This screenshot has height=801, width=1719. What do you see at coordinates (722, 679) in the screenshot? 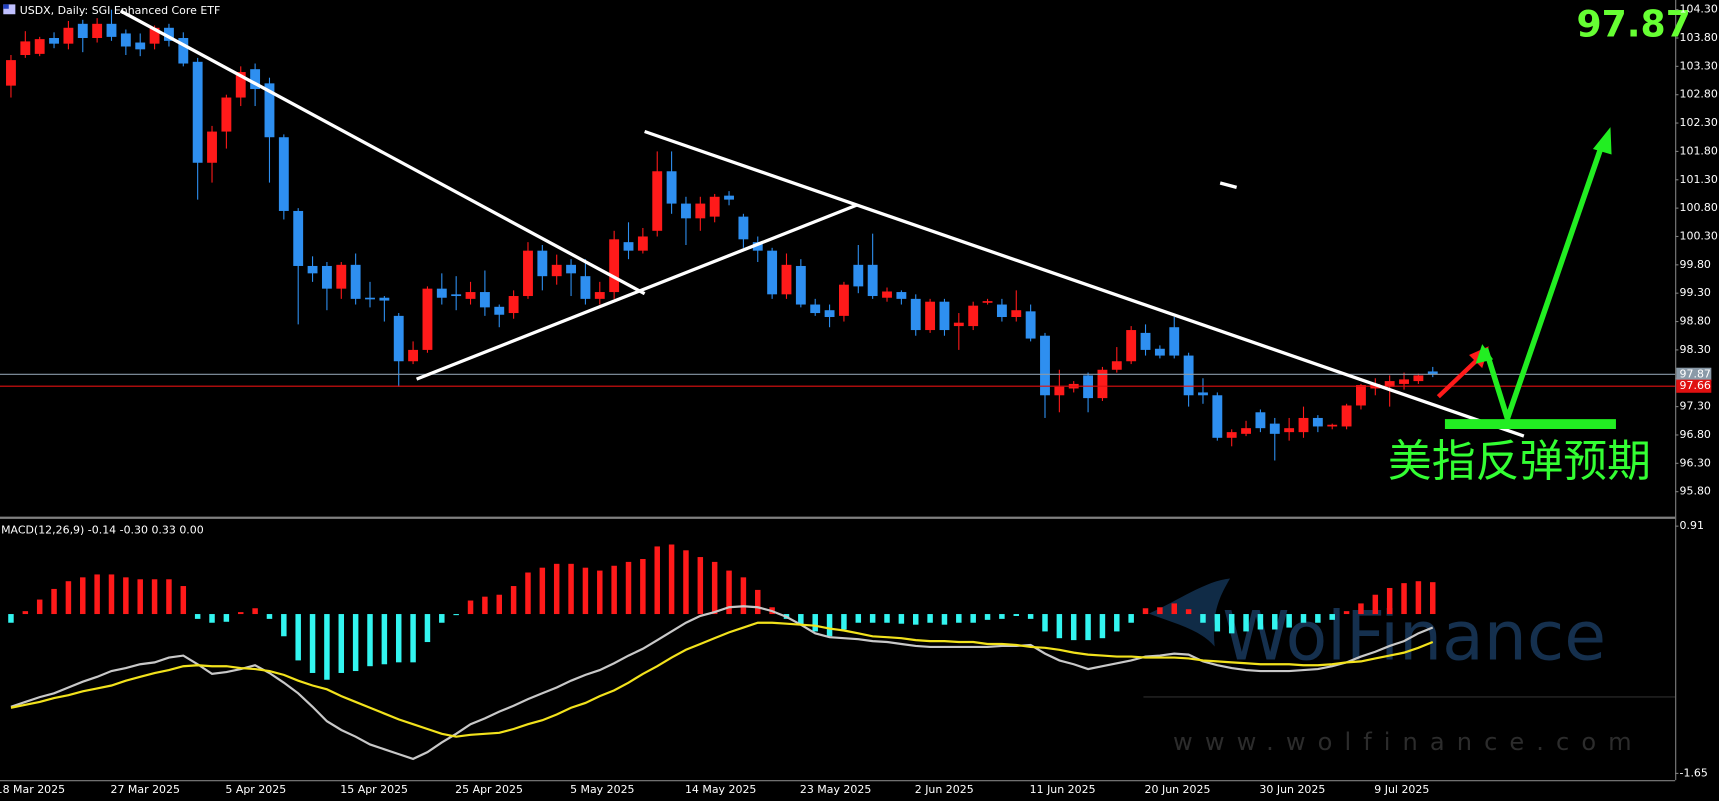
I see `macd-line` at bounding box center [722, 679].